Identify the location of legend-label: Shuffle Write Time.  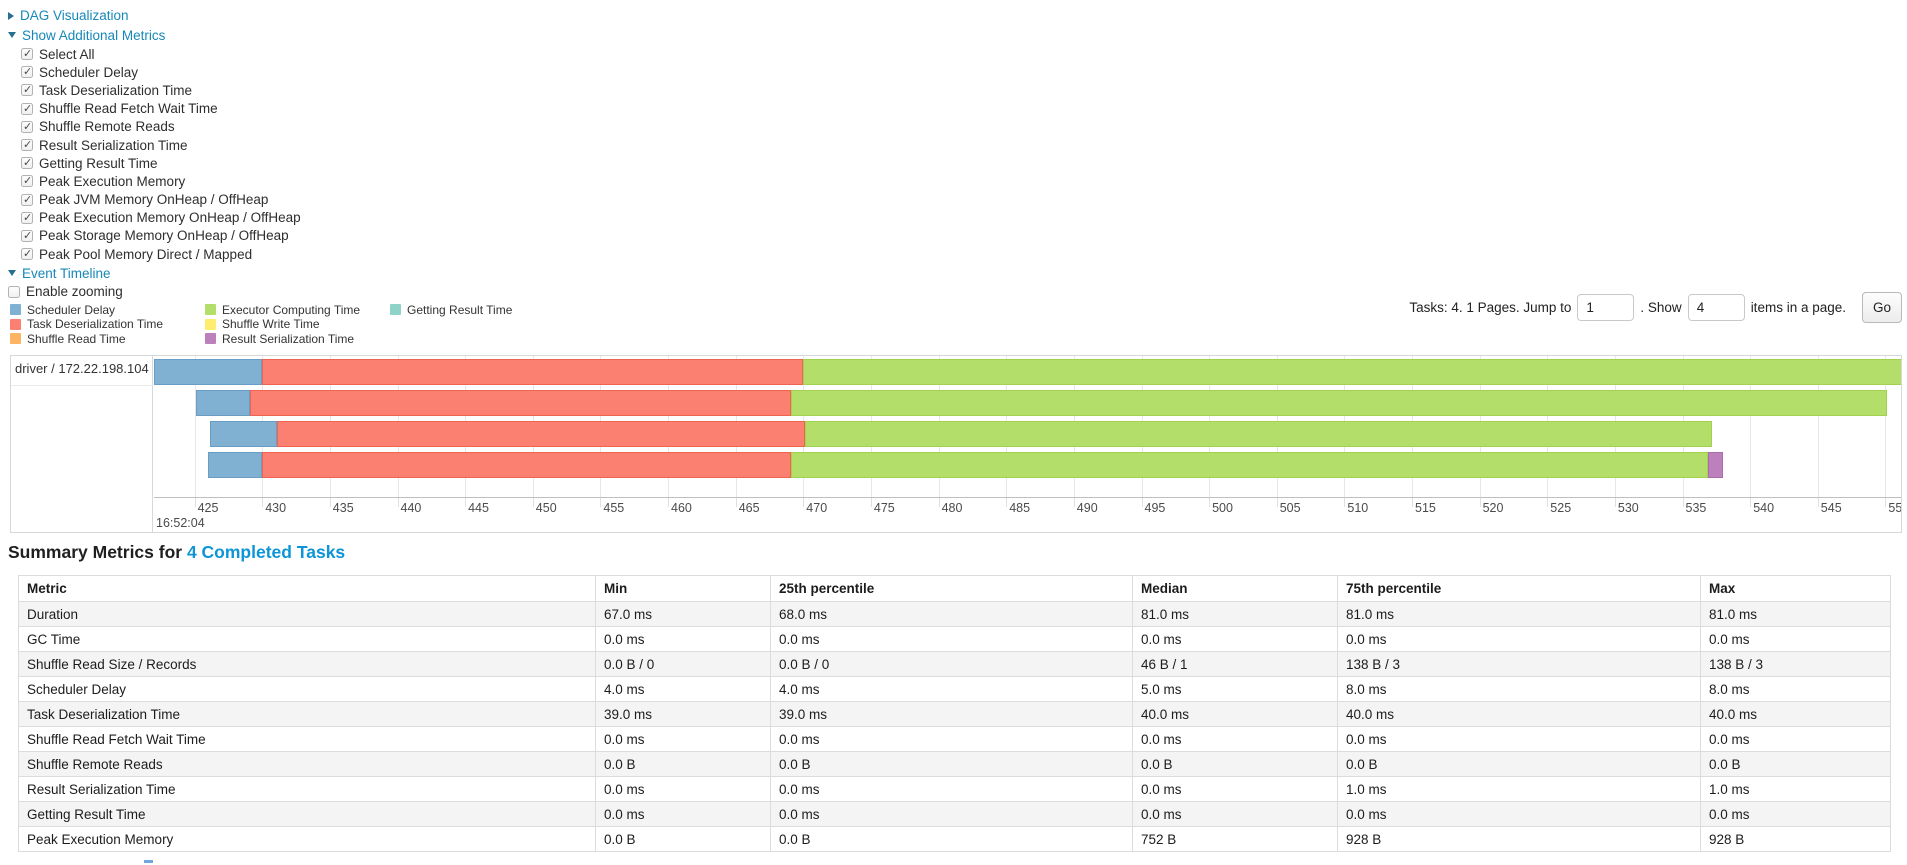
(271, 324).